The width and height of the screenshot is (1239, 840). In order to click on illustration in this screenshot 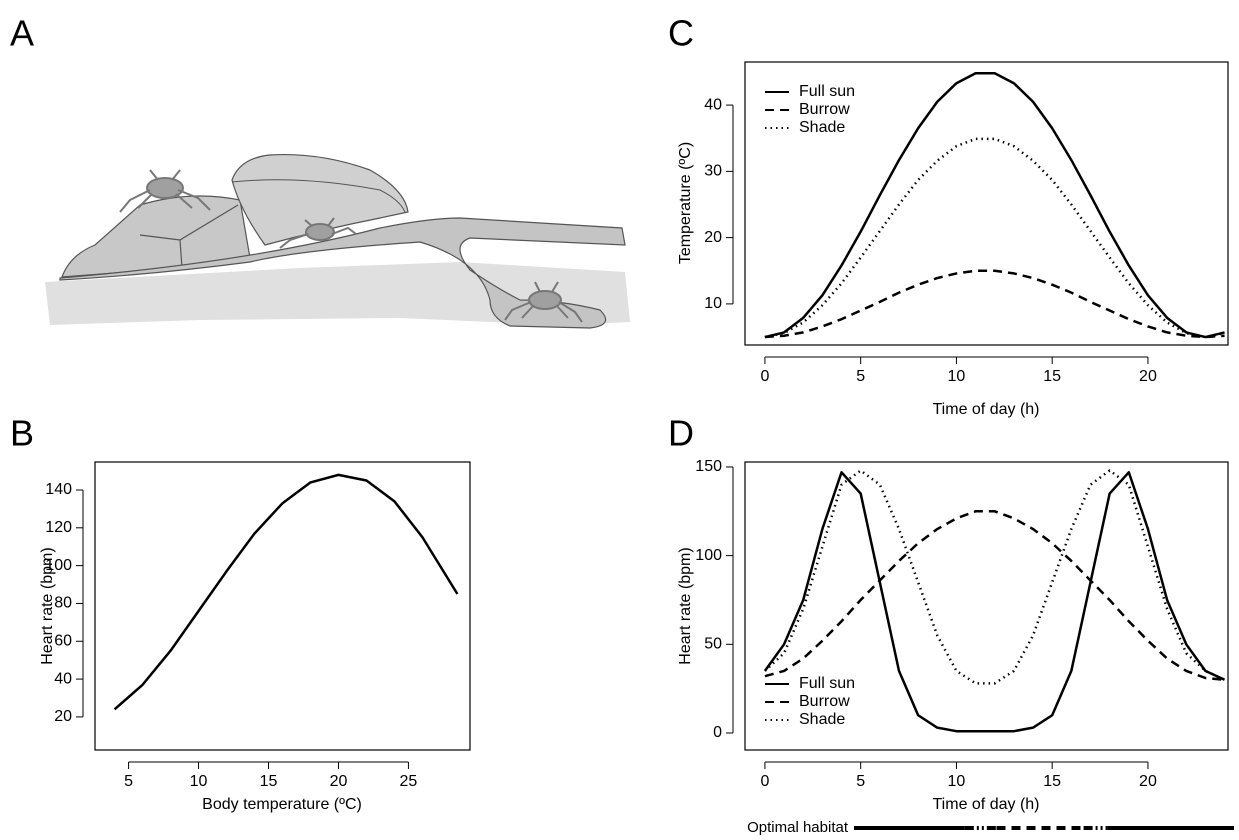, I will do `click(337, 241)`.